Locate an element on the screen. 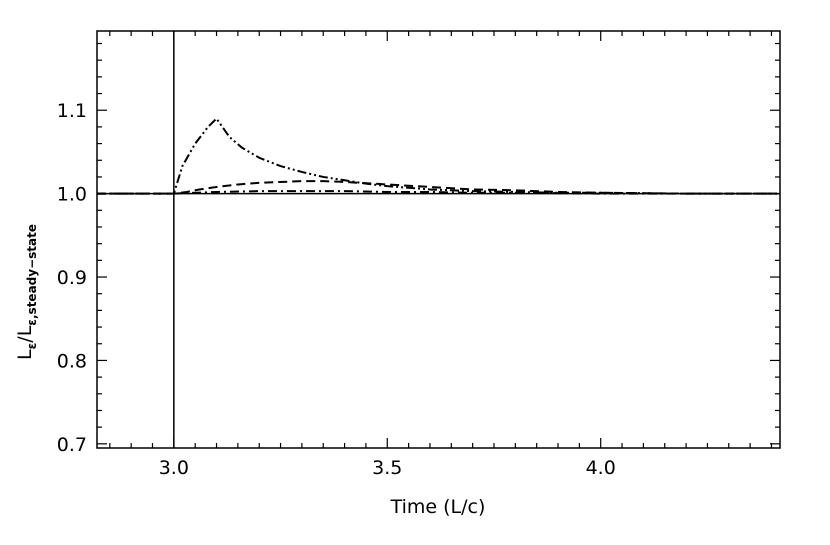 Image resolution: width=830 pixels, height=545 pixels. x-tick-label: 3.5 is located at coordinates (387, 468).